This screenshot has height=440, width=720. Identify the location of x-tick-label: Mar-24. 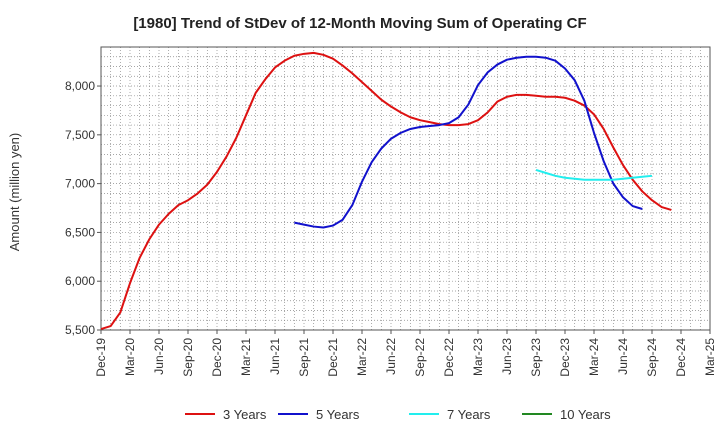
(594, 357).